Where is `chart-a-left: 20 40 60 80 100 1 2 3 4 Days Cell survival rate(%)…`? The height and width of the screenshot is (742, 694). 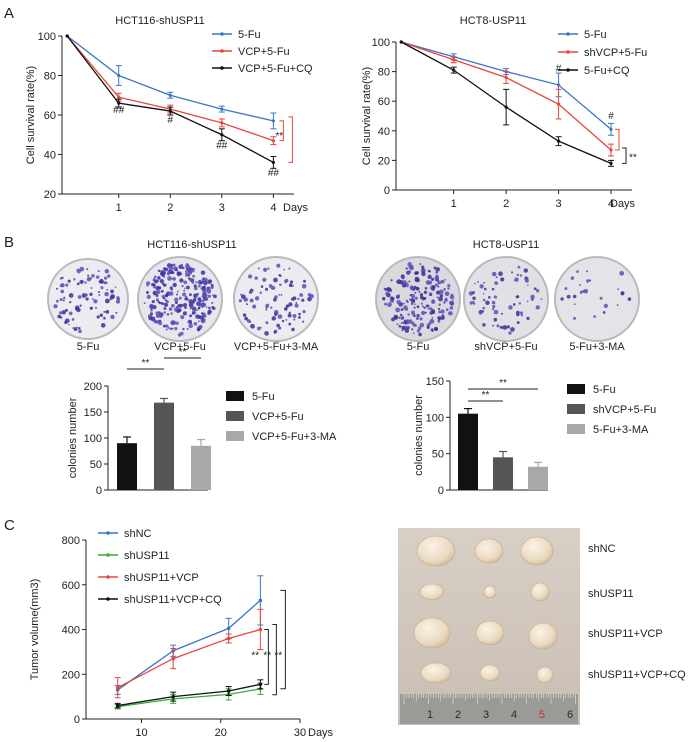 chart-a-left: 20 40 60 80 100 1 2 3 4 Days Cell survival rate(%)… is located at coordinates (169, 114).